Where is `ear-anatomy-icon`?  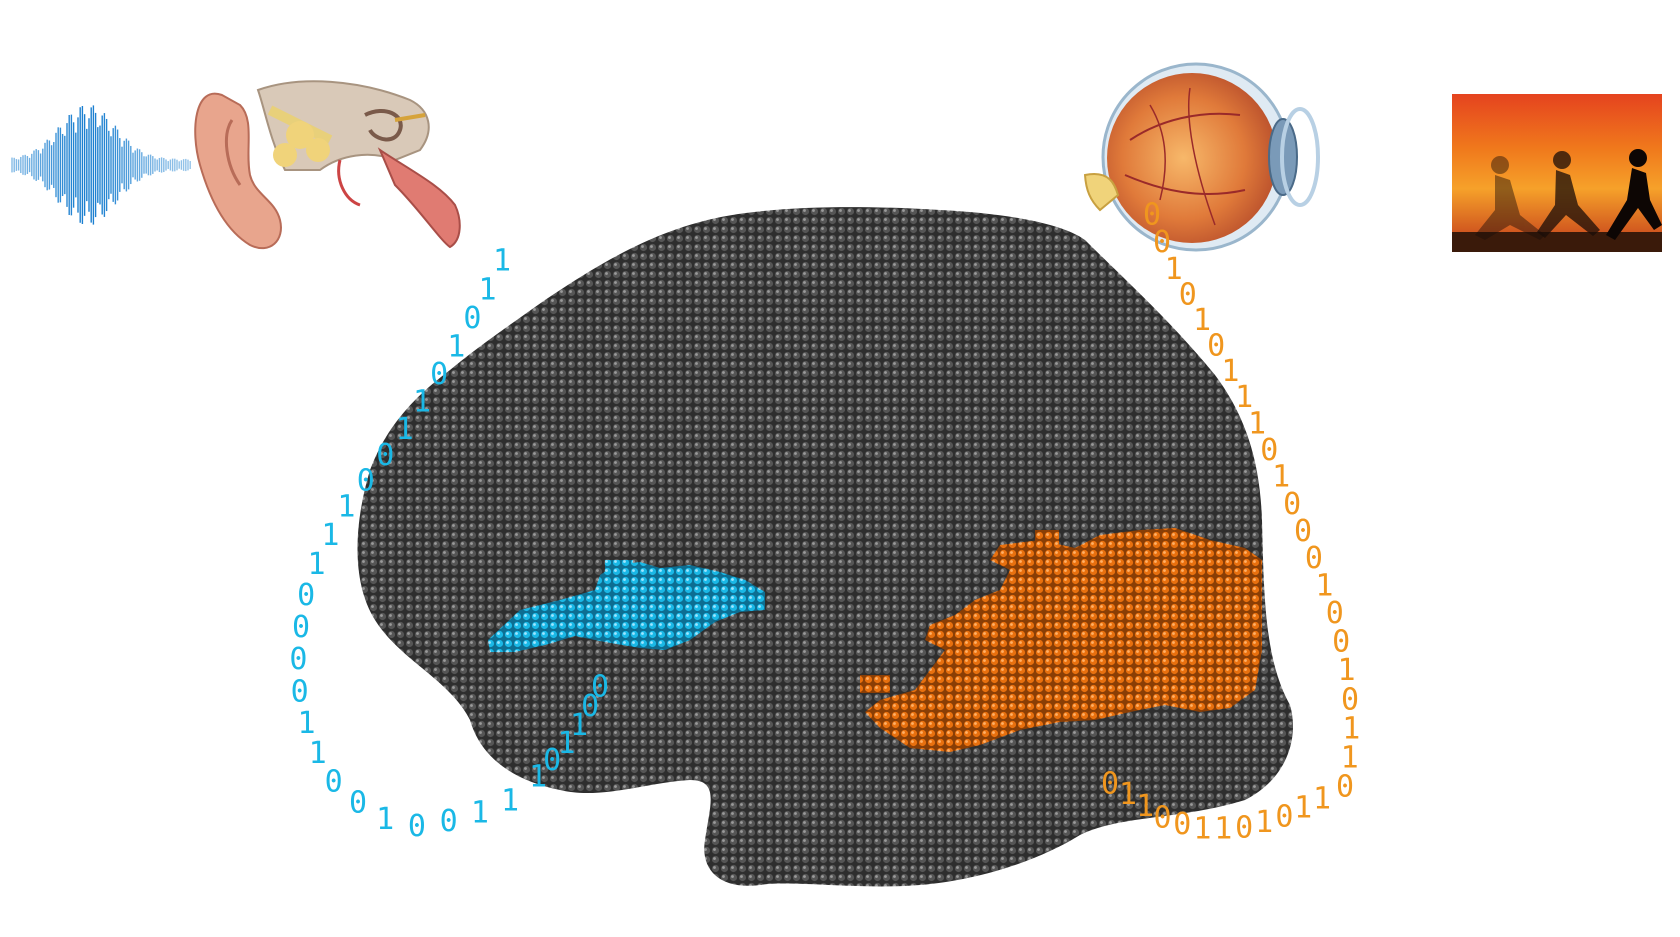 ear-anatomy-icon is located at coordinates (327, 165).